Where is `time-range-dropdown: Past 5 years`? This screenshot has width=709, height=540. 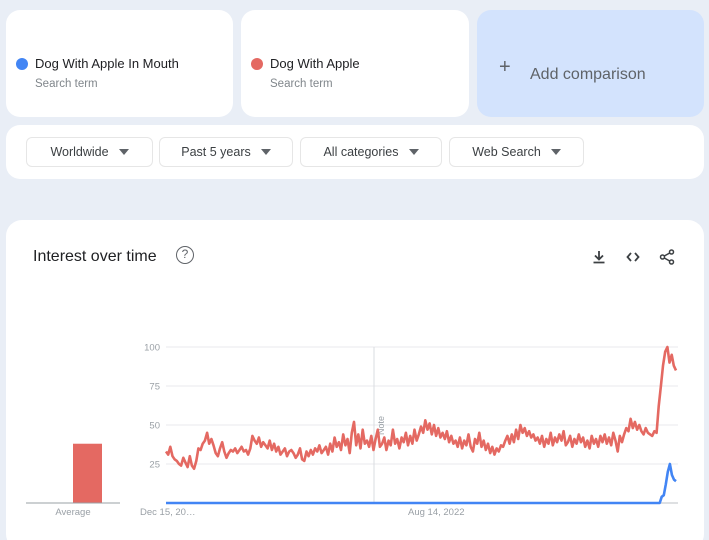 time-range-dropdown: Past 5 years is located at coordinates (226, 152).